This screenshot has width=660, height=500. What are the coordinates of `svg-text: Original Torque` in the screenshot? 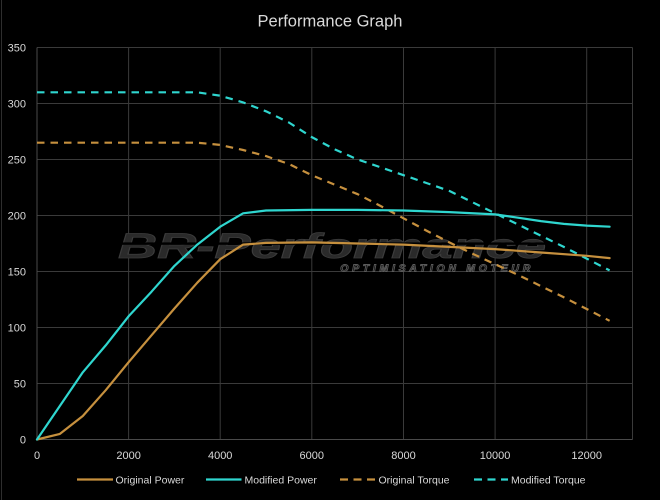 It's located at (414, 481).